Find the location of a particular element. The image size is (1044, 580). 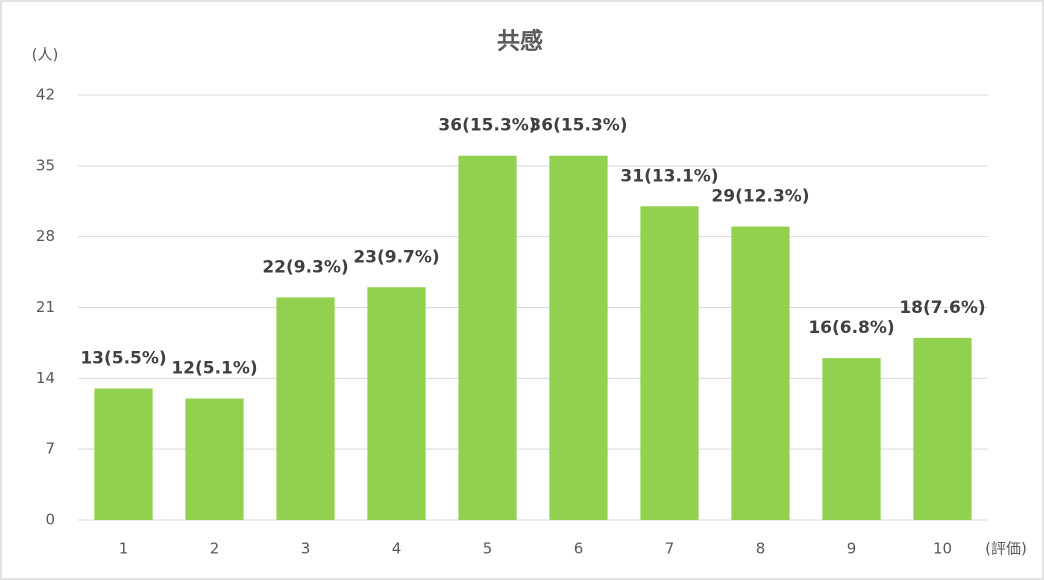

x-tick-label: 3 is located at coordinates (306, 549).